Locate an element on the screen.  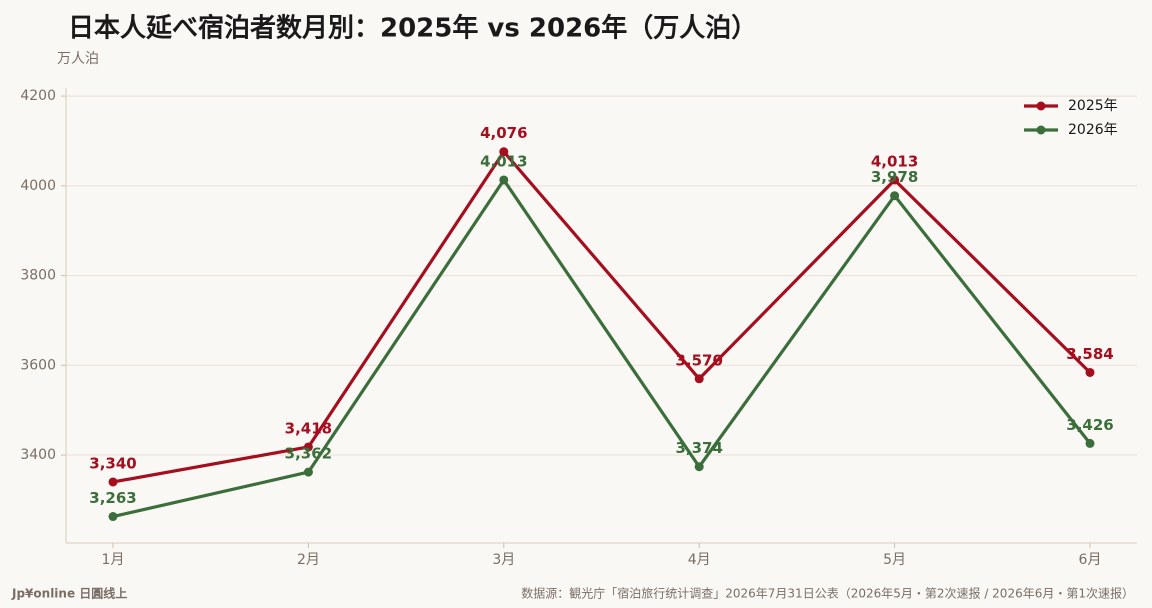
value-label: 4,076 is located at coordinates (503, 133).